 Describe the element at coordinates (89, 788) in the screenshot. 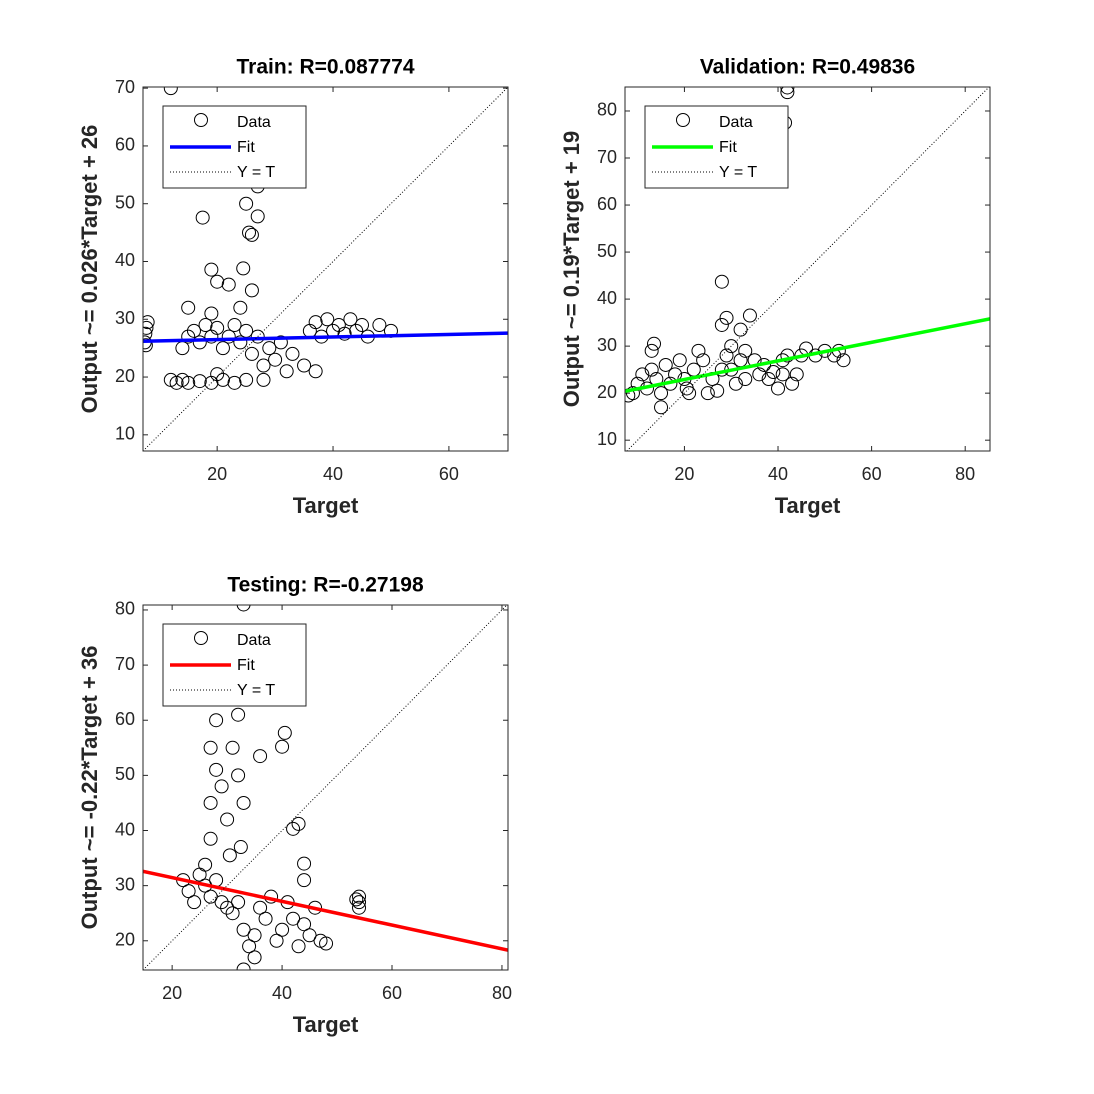

I see `y-axis-label: Output ~= -0.22*Target + 36` at that location.